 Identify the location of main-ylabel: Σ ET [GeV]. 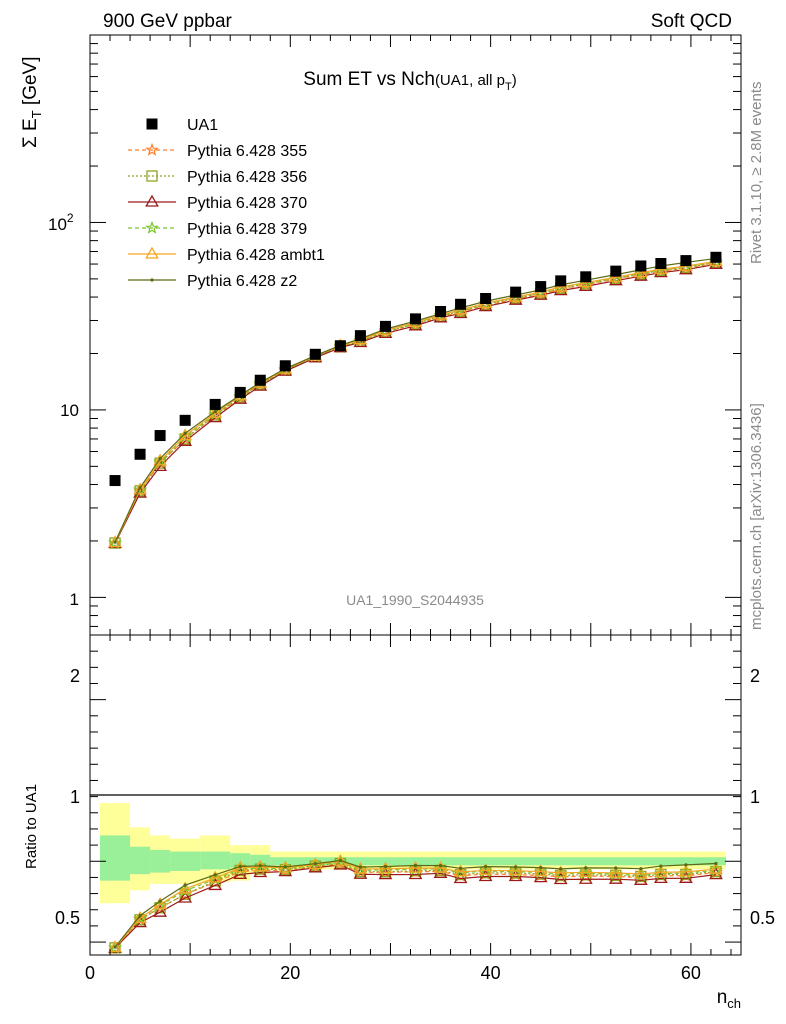
(32, 102).